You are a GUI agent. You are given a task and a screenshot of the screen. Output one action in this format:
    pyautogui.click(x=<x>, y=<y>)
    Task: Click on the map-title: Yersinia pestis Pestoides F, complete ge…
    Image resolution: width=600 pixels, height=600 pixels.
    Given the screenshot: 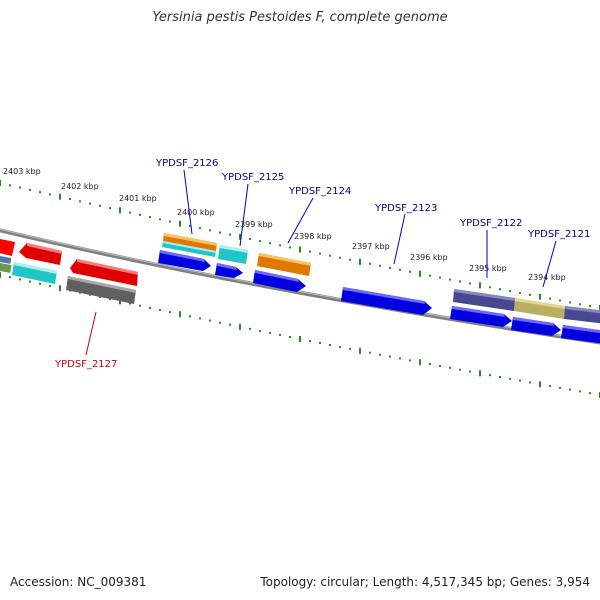 What is the action you would take?
    pyautogui.click(x=300, y=17)
    